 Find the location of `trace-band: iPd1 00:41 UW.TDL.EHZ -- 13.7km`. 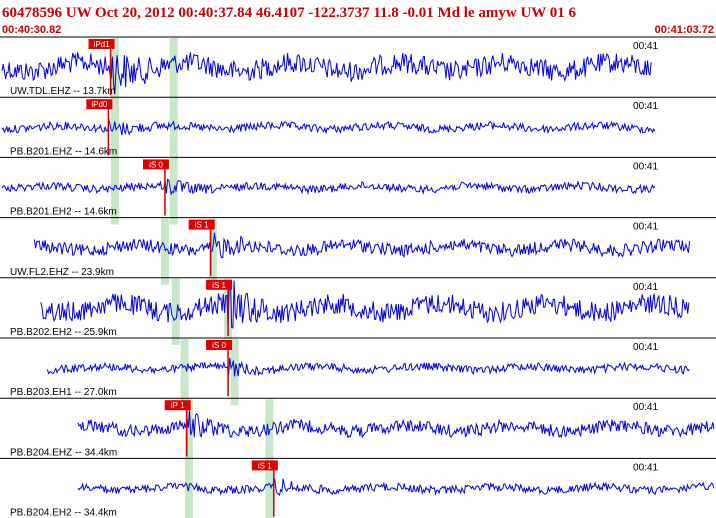

trace-band: iPd1 00:41 UW.TDL.EHZ -- 13.7km is located at coordinates (358, 70).